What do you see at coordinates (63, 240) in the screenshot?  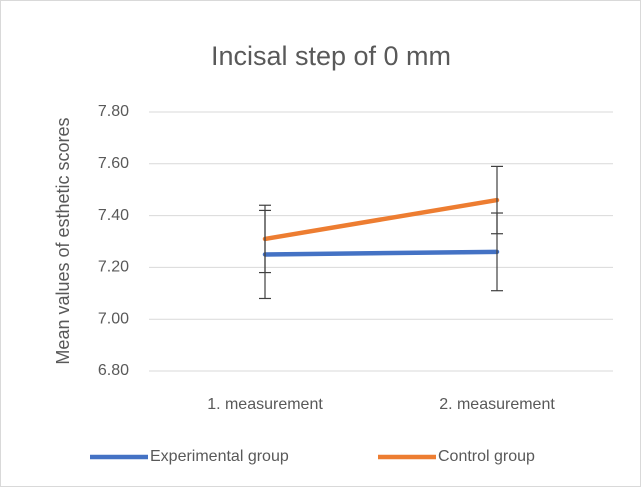 I see `y-axis-label: Mean values of esthetic scores` at bounding box center [63, 240].